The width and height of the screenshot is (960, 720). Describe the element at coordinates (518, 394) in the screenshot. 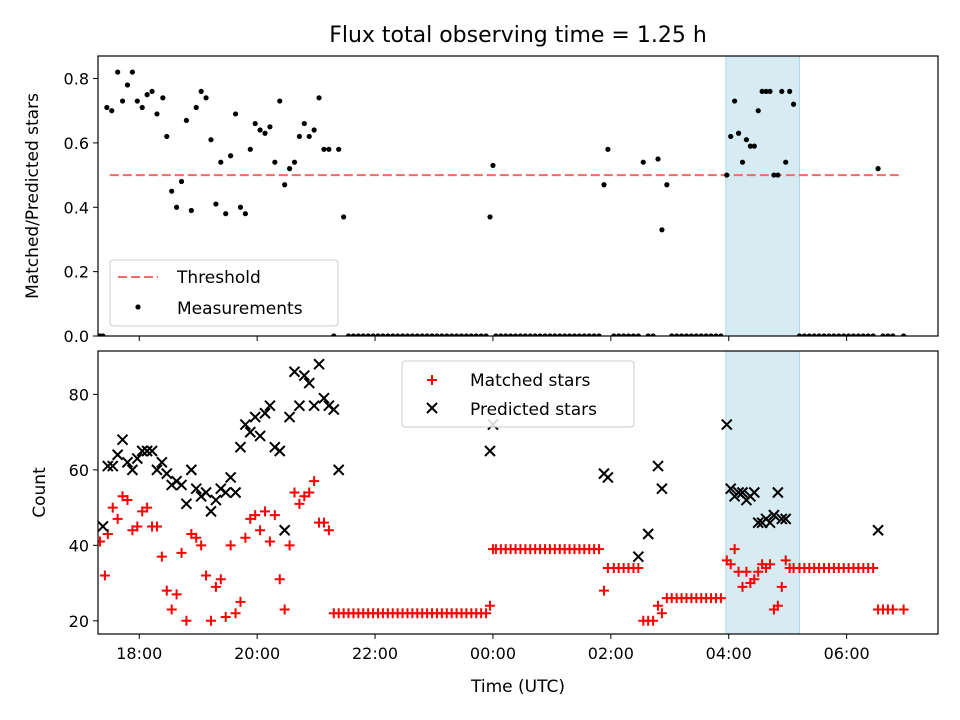

I see `legend-box` at that location.